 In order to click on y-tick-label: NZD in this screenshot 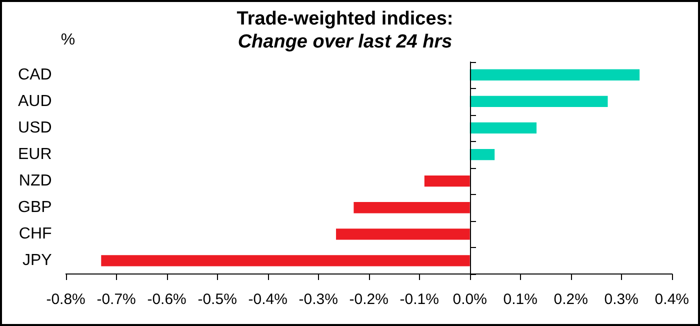, I will do `click(35, 181)`.